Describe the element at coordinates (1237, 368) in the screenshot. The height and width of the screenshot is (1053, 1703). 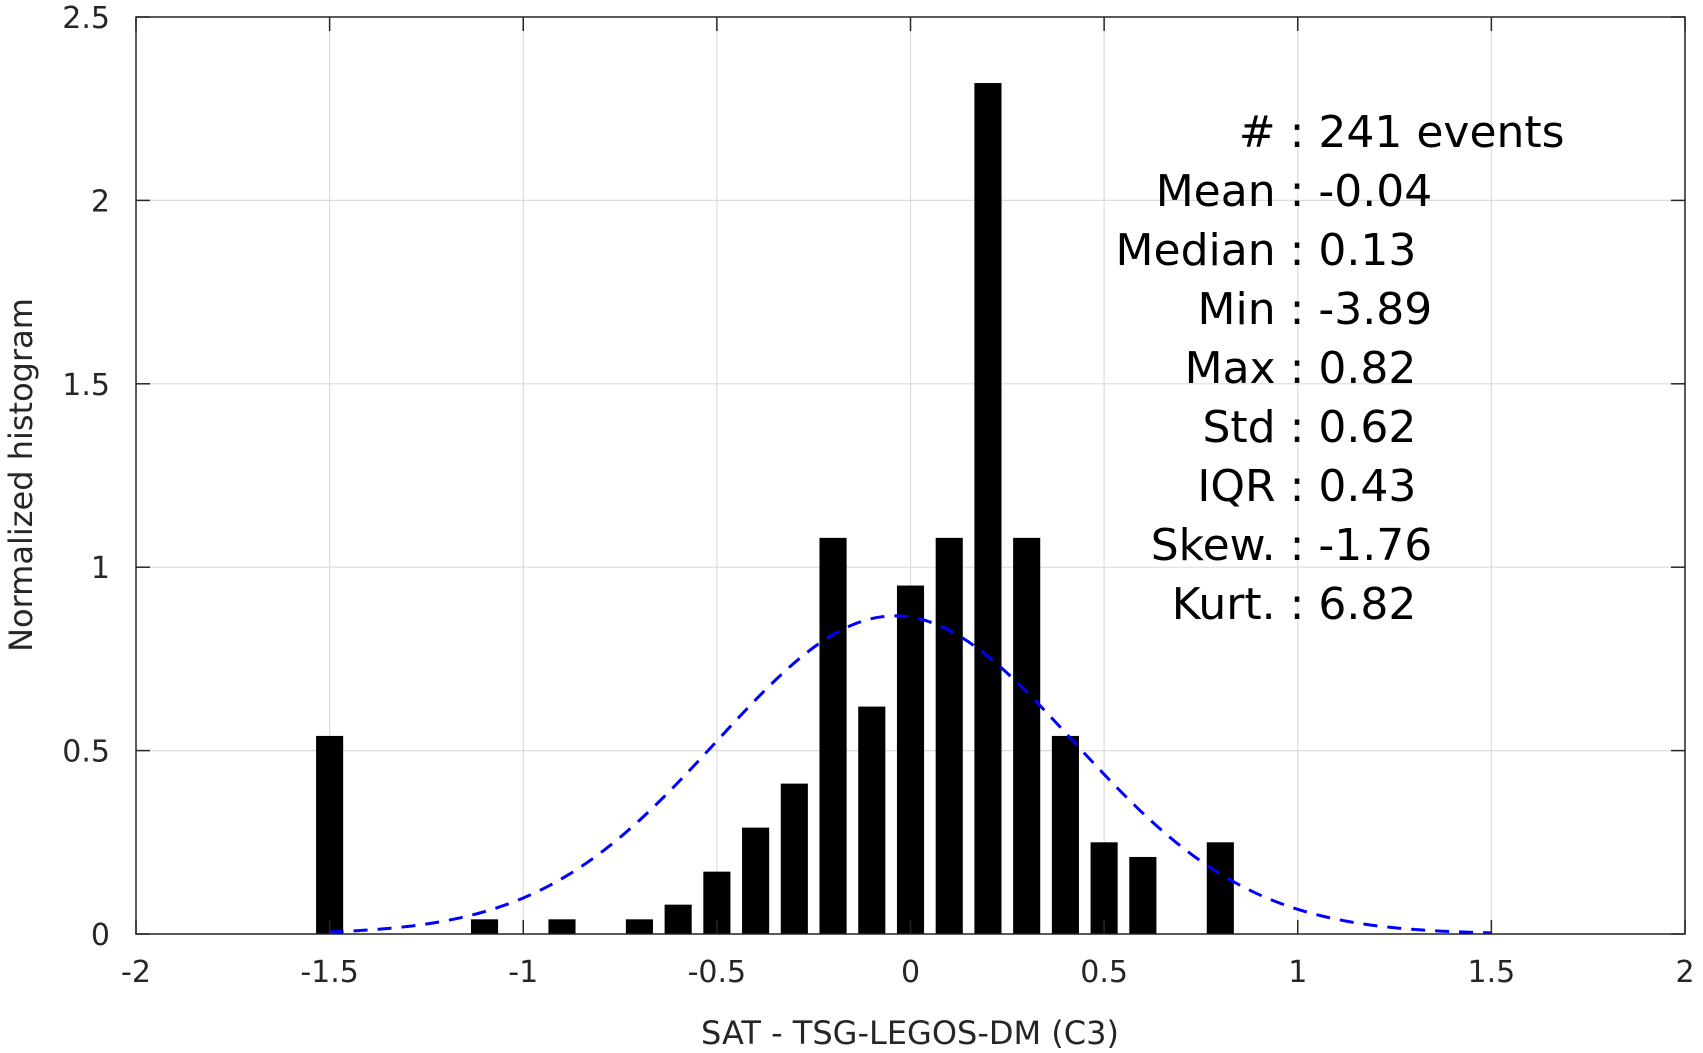
I see `stat-name: Max` at that location.